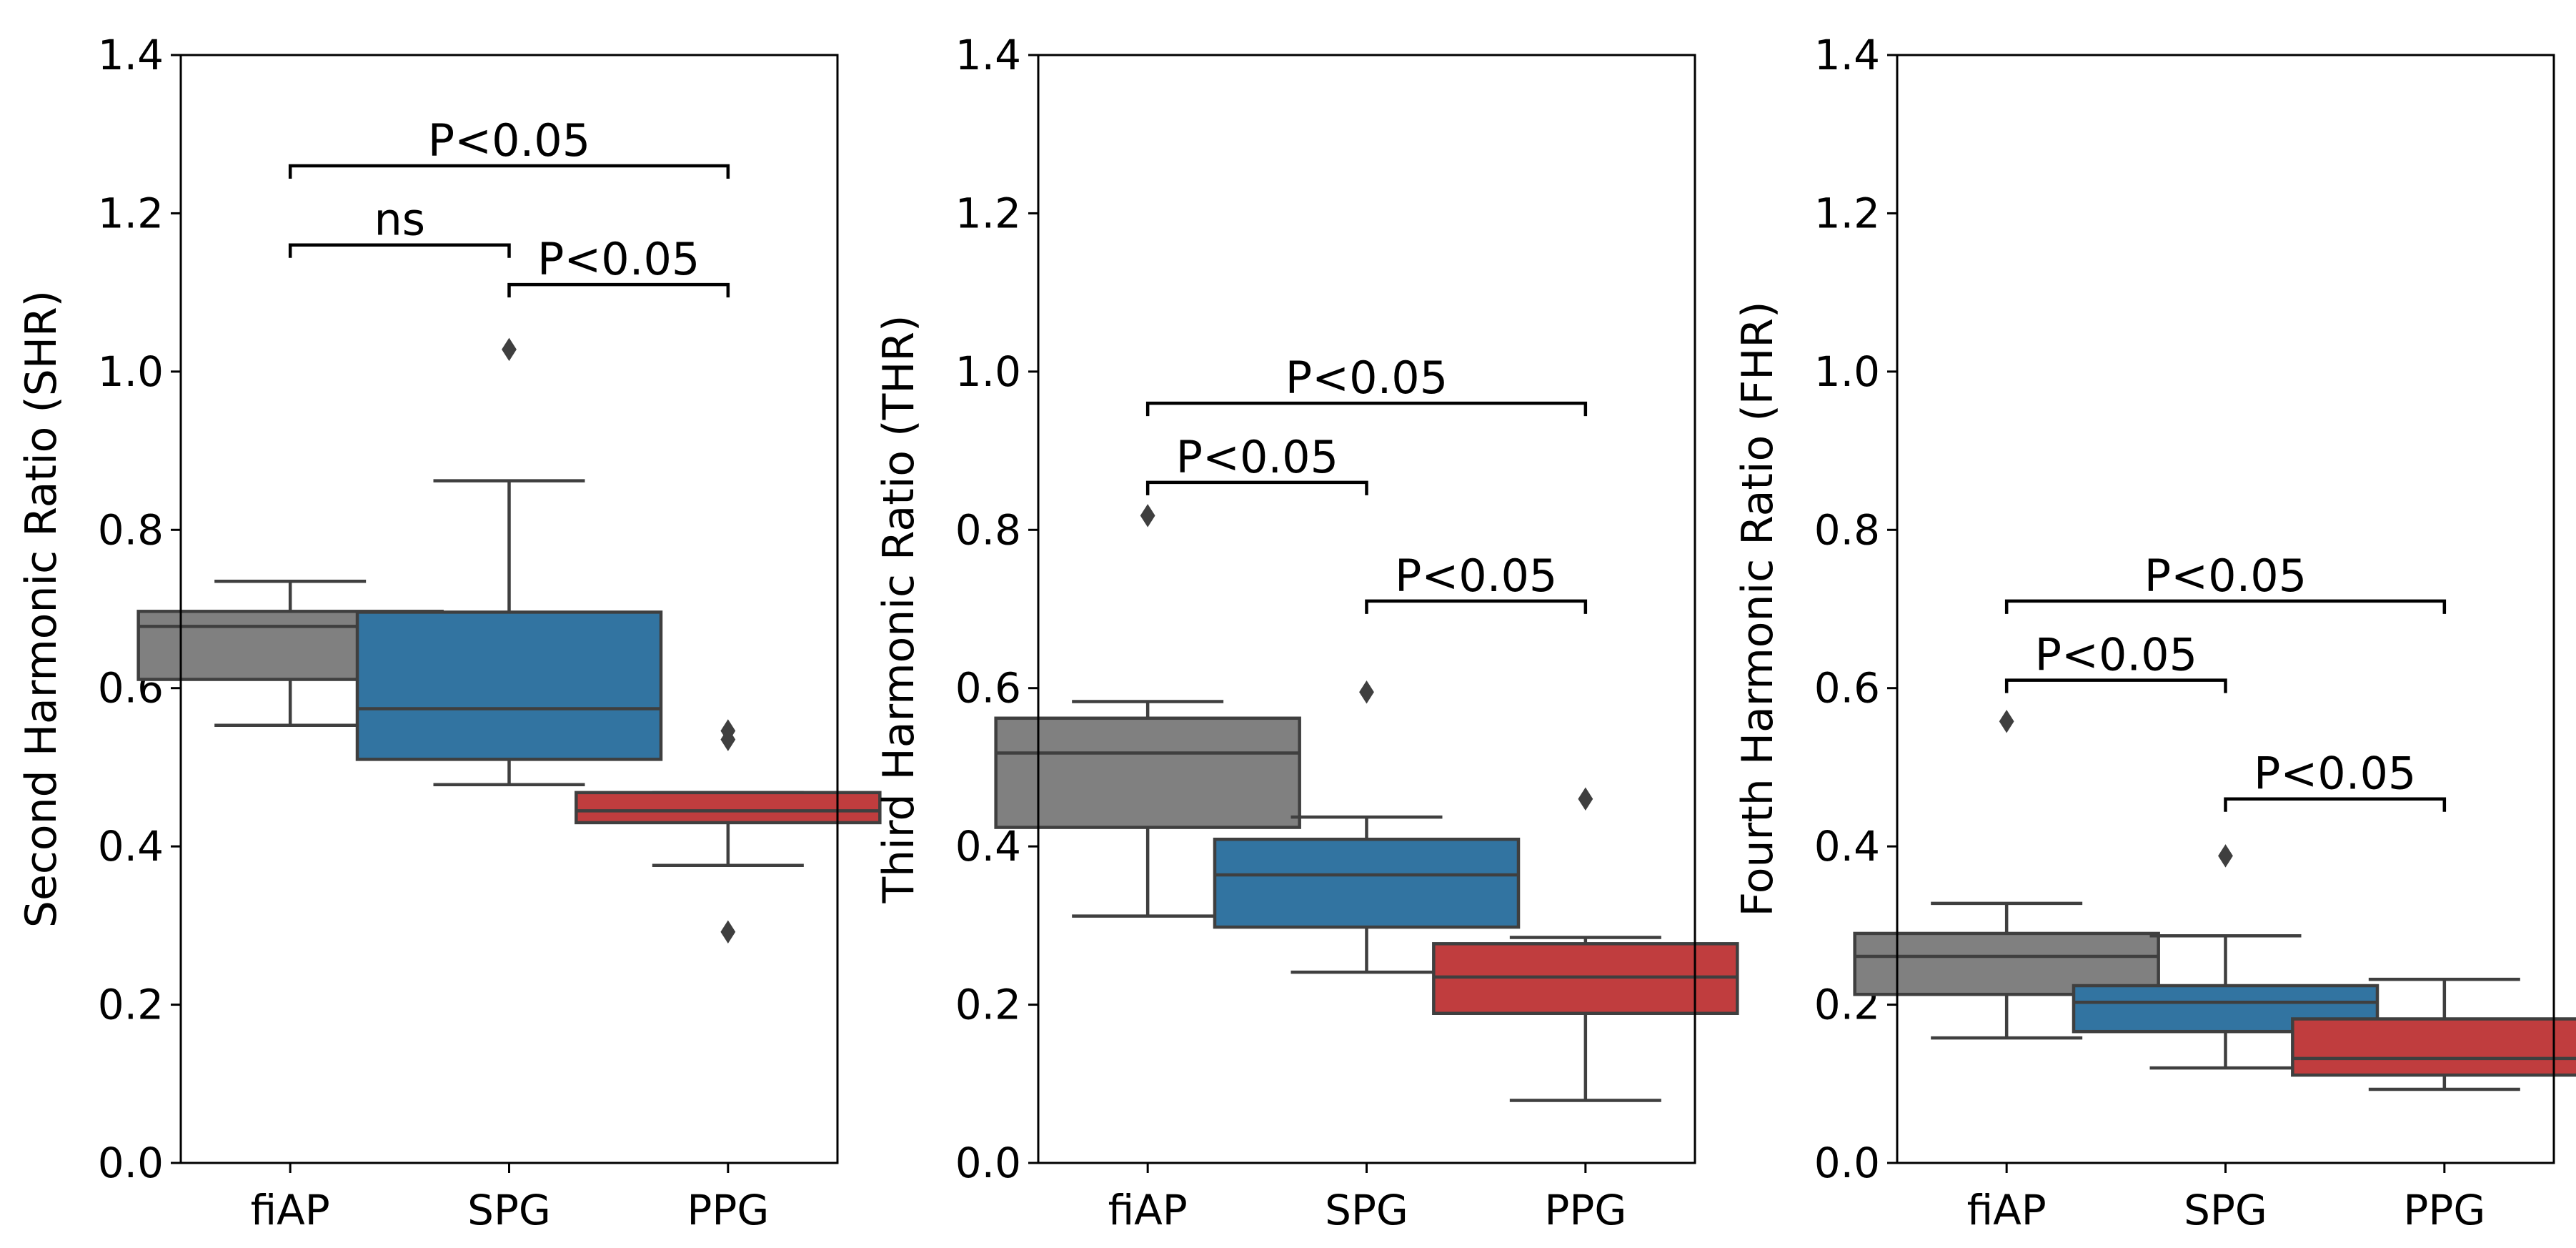 The image size is (2576, 1248). I want to click on box-fiap, so click(1147, 711).